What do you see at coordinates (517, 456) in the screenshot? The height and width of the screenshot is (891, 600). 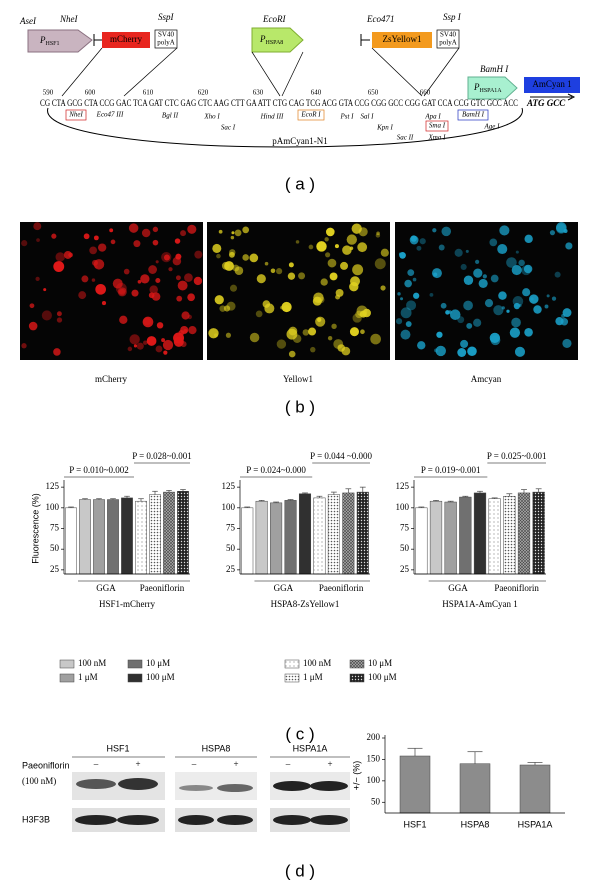 I see `p-value: P = 0.025~0.001` at bounding box center [517, 456].